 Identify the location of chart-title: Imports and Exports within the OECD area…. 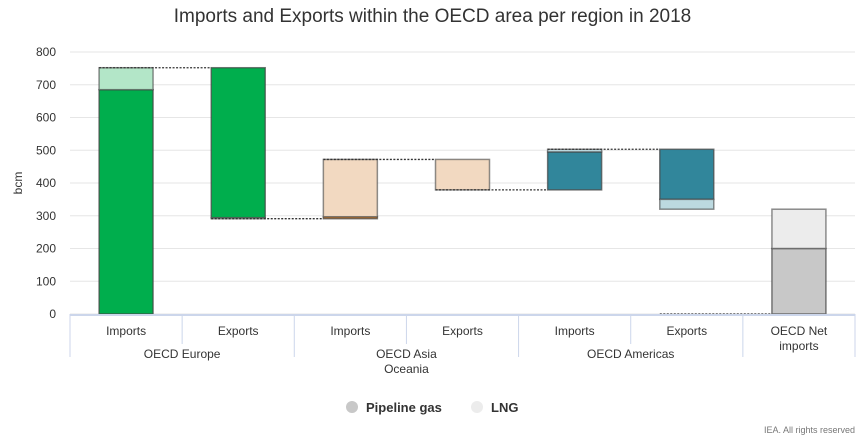
(432, 16).